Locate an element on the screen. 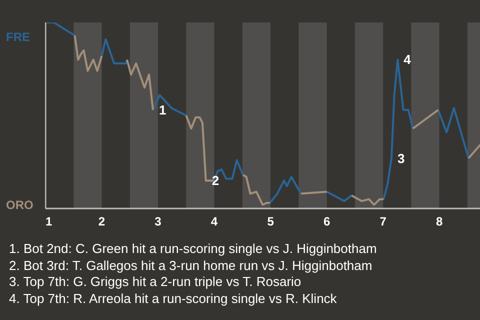 Image resolution: width=480 pixels, height=320 pixels. annotation: 2 is located at coordinates (216, 180).